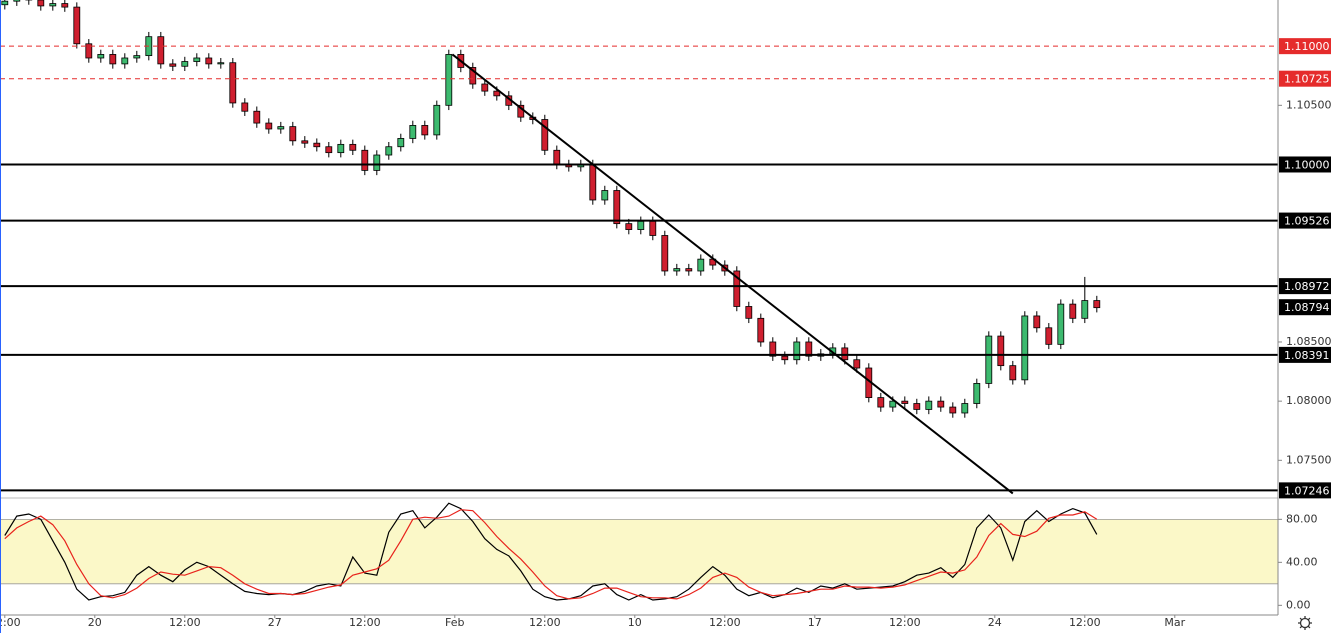 The image size is (1331, 633). What do you see at coordinates (275, 622) in the screenshot?
I see `x-tick-label: 27` at bounding box center [275, 622].